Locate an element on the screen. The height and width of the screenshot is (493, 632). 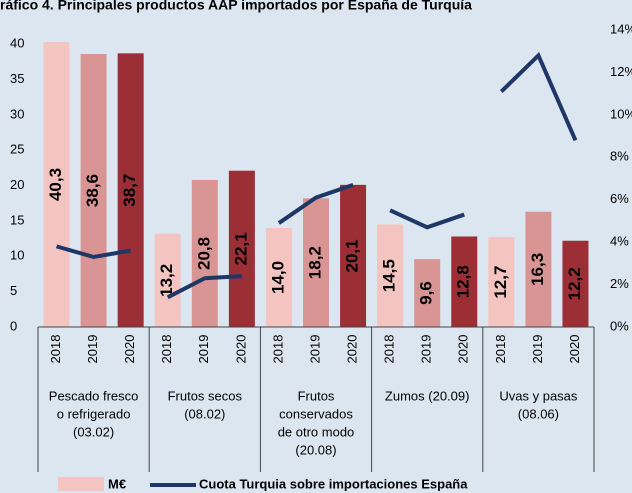
group-label: conservados is located at coordinates (316, 413).